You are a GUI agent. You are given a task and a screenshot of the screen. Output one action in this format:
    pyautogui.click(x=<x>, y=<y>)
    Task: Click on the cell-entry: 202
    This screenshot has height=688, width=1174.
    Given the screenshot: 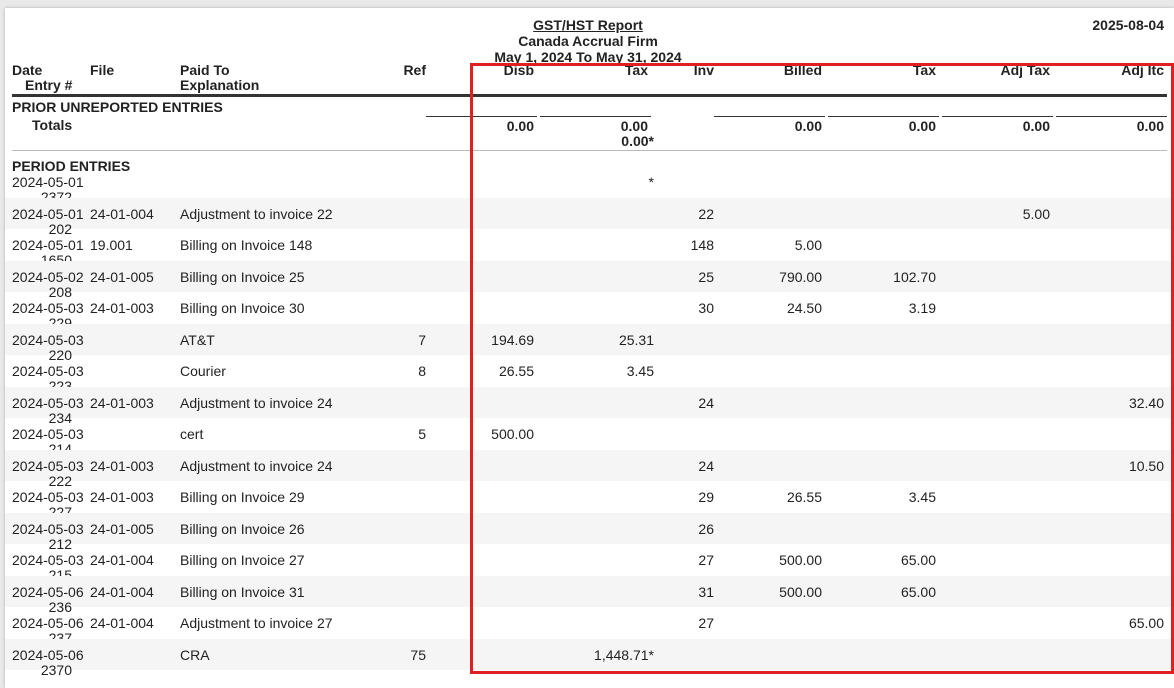 What is the action you would take?
    pyautogui.click(x=60, y=229)
    